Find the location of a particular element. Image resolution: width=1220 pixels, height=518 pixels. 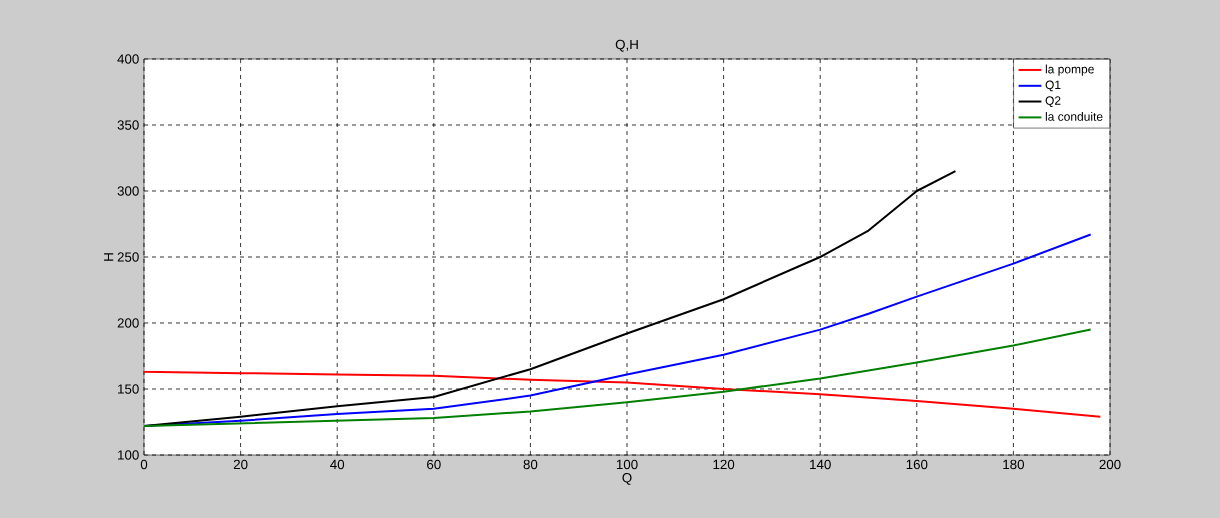

legend-label: Q2 is located at coordinates (1053, 101).